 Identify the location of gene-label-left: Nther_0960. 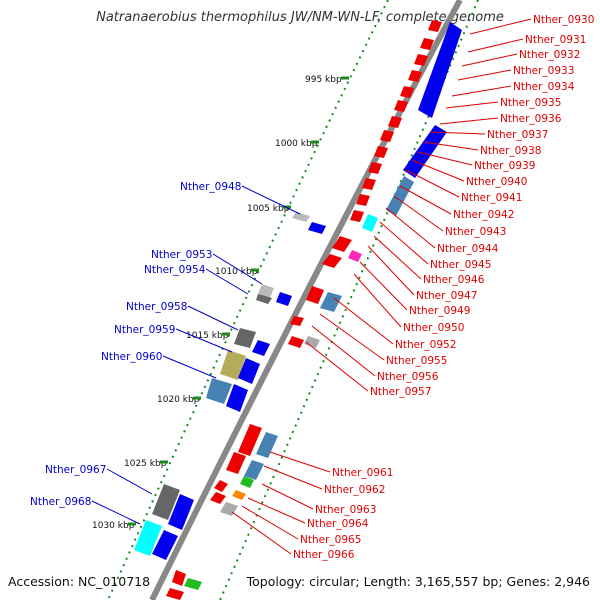
(131, 357).